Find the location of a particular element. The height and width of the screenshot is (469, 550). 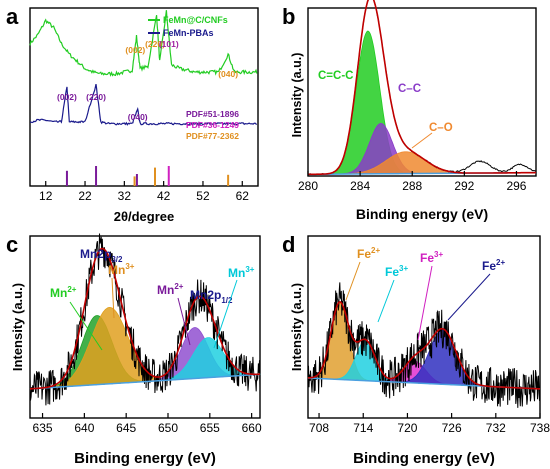

pdf-label: PDF#36-1249 is located at coordinates (212, 125).